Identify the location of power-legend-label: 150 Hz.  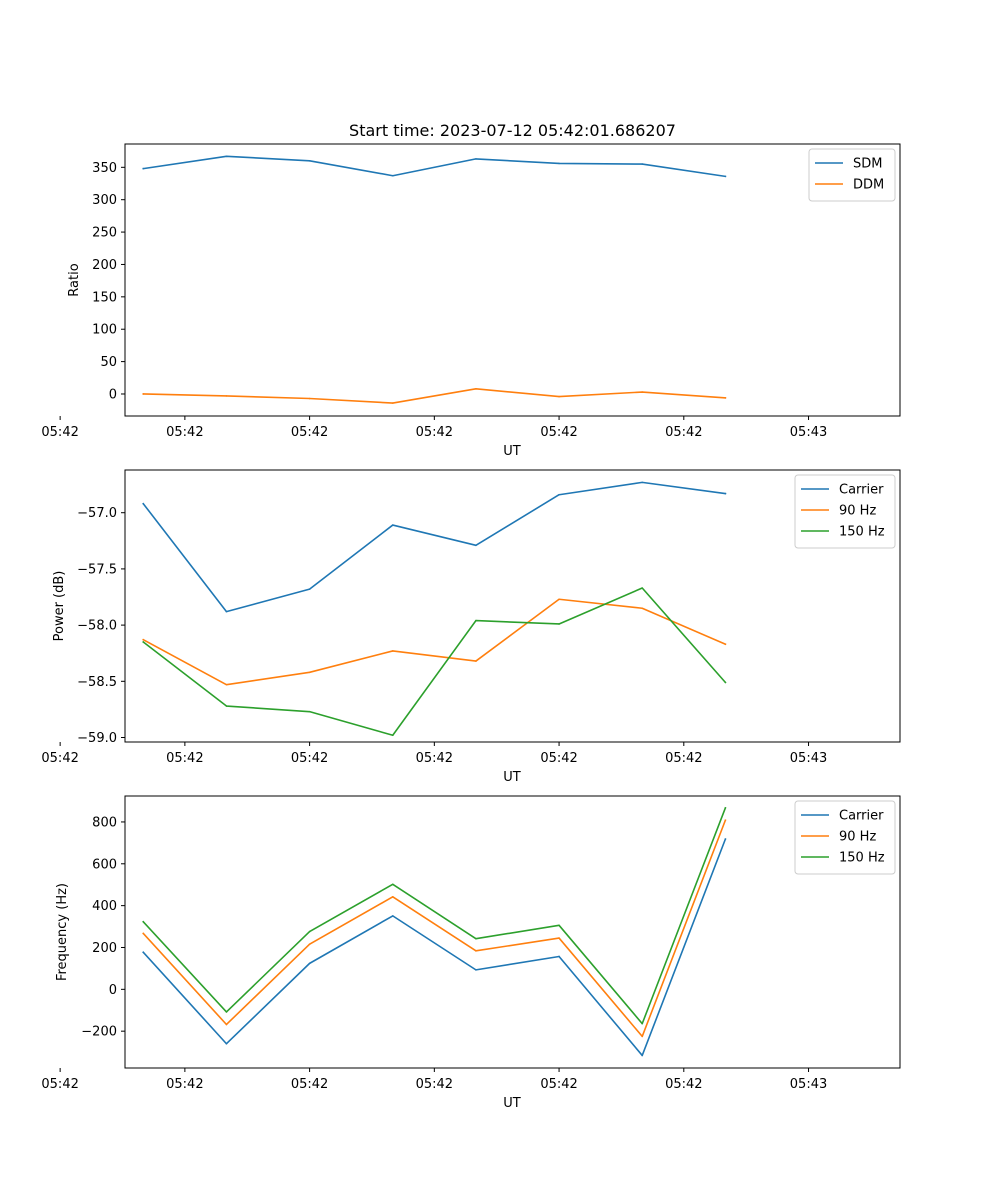
(862, 532).